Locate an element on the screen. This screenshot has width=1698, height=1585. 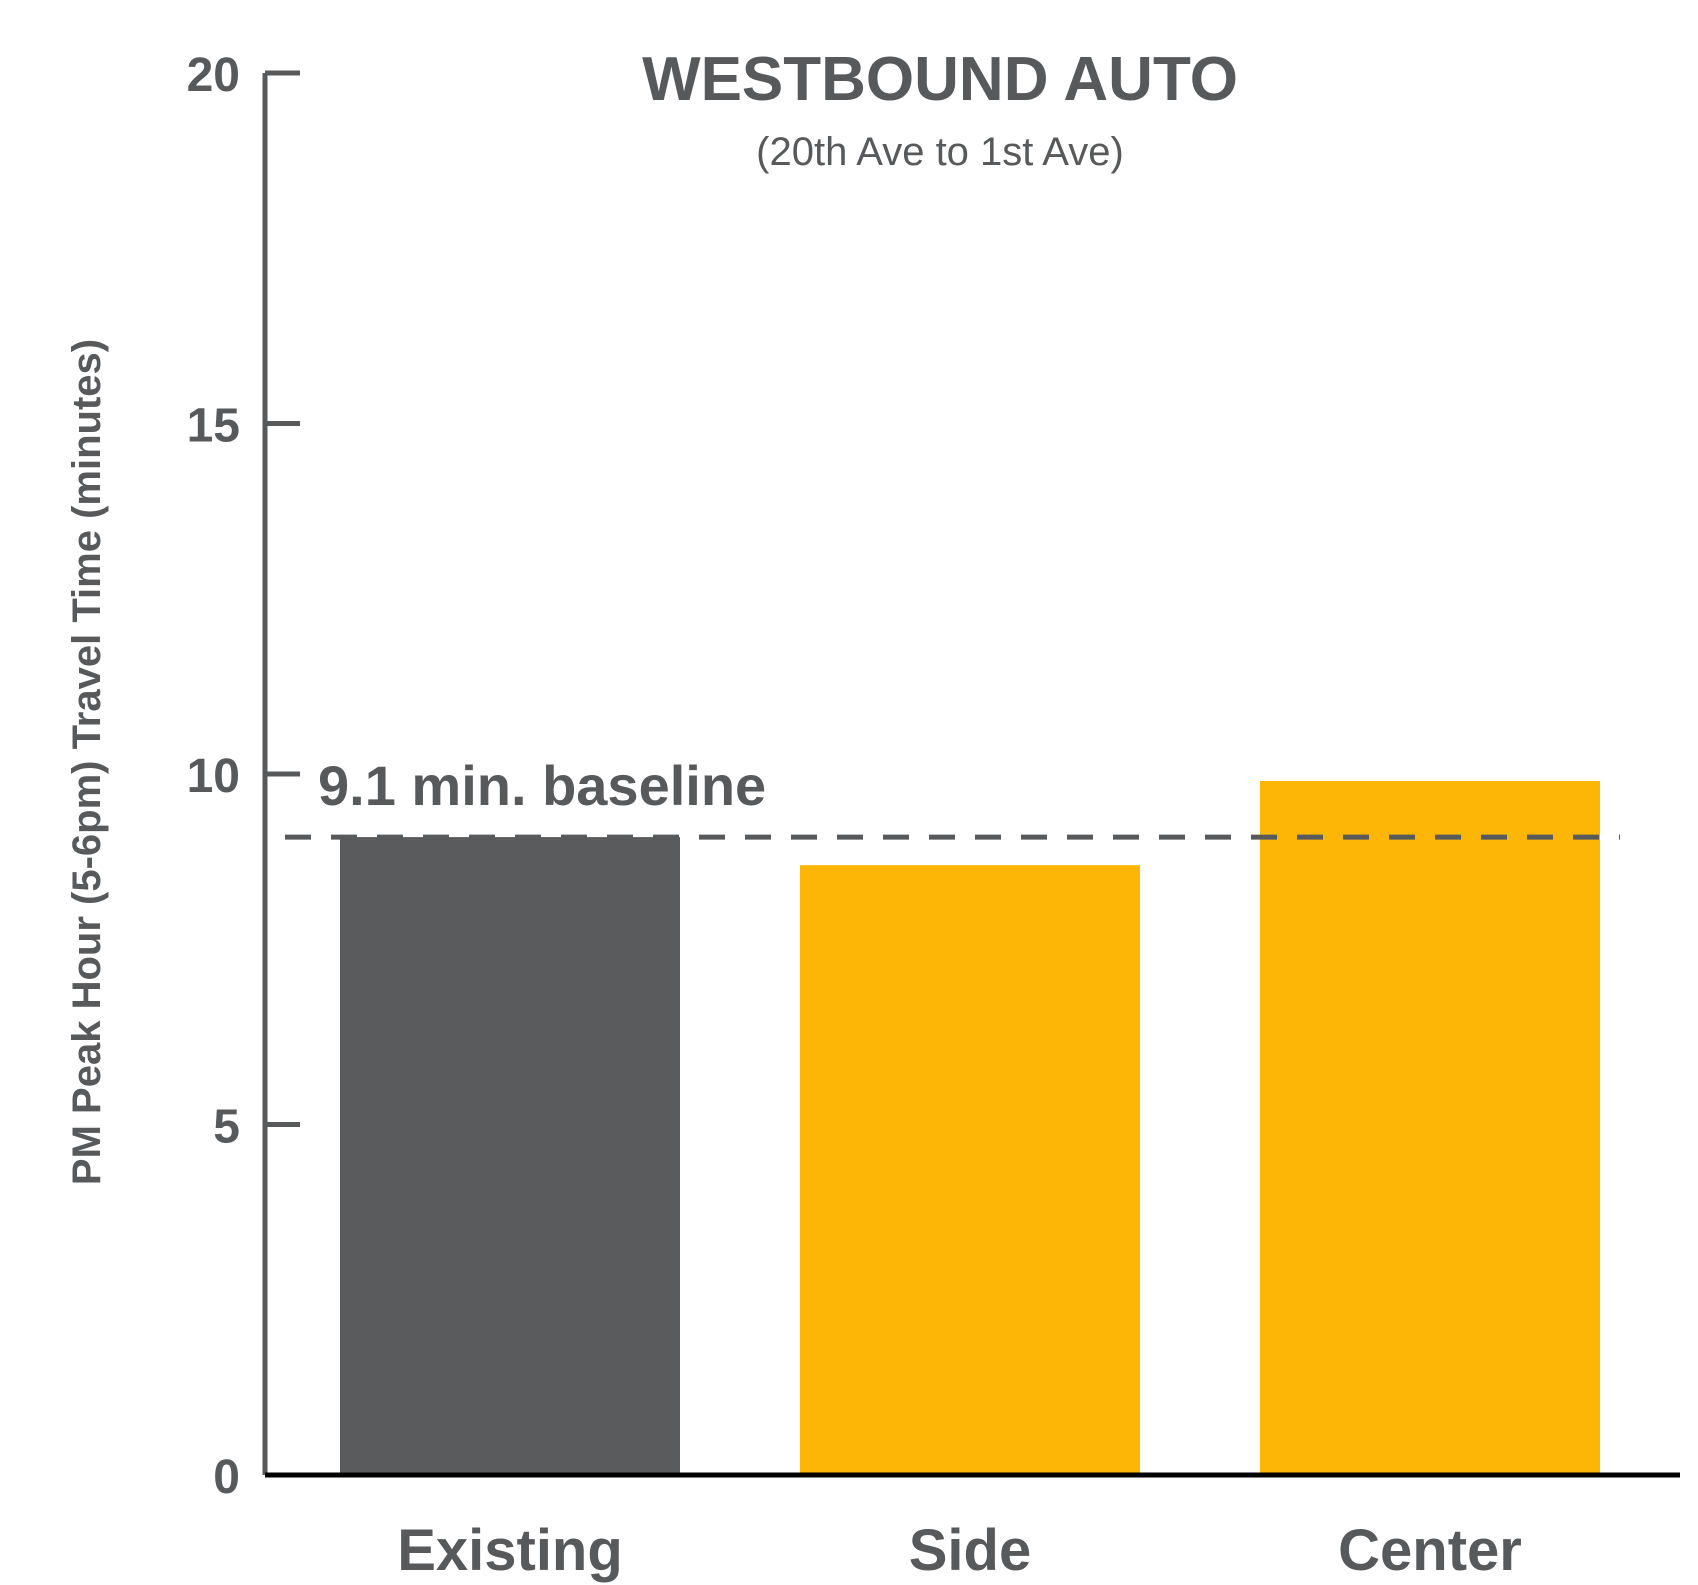
bar-center is located at coordinates (1430, 1128).